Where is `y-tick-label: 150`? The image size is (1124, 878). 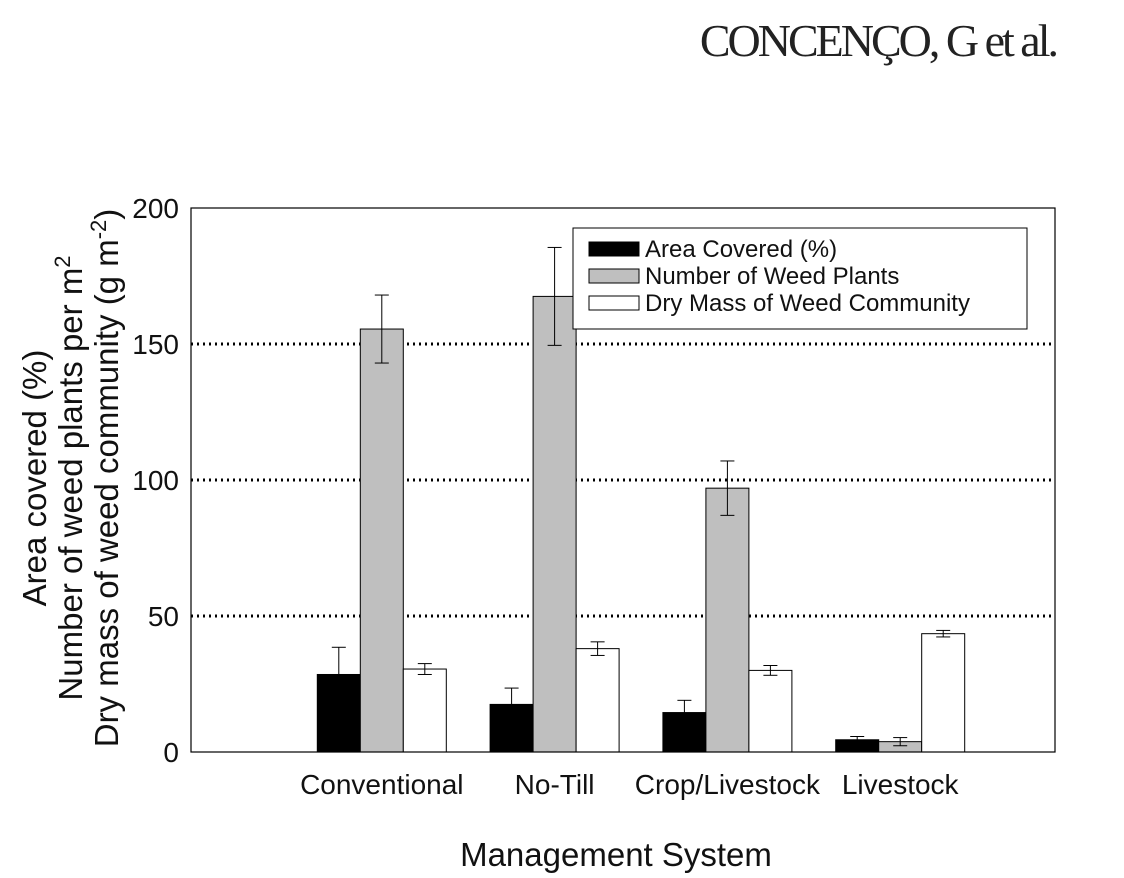 y-tick-label: 150 is located at coordinates (155, 344).